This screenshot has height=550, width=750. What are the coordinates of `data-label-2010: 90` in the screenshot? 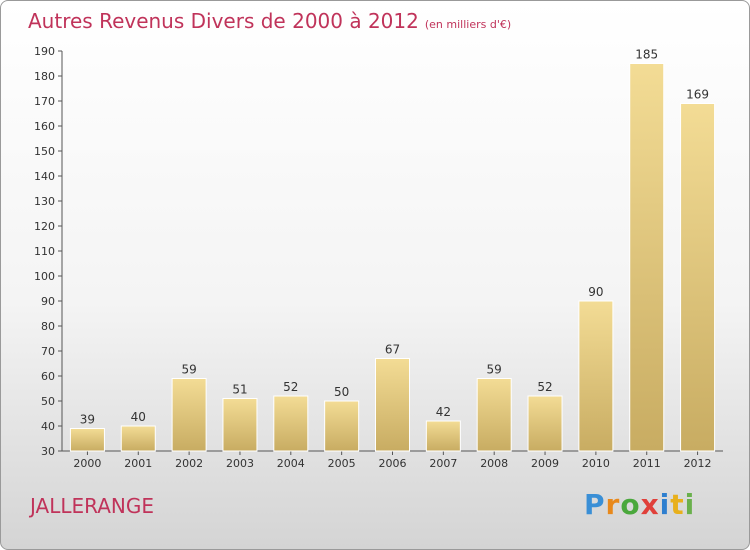 It's located at (595, 292).